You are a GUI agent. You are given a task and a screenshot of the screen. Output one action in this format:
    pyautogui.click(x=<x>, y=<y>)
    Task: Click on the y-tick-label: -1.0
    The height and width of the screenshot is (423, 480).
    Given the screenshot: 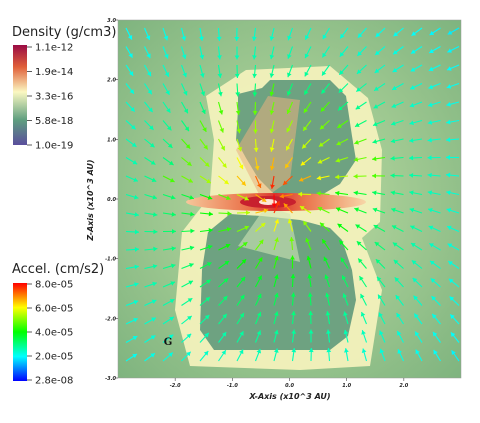 What is the action you would take?
    pyautogui.click(x=110, y=260)
    